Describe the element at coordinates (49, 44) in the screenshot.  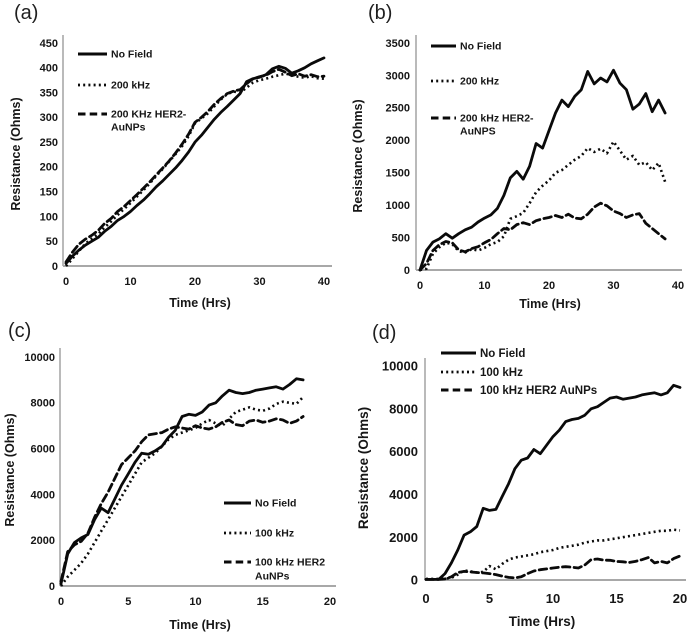
I see `y-tick-label: 450` at that location.